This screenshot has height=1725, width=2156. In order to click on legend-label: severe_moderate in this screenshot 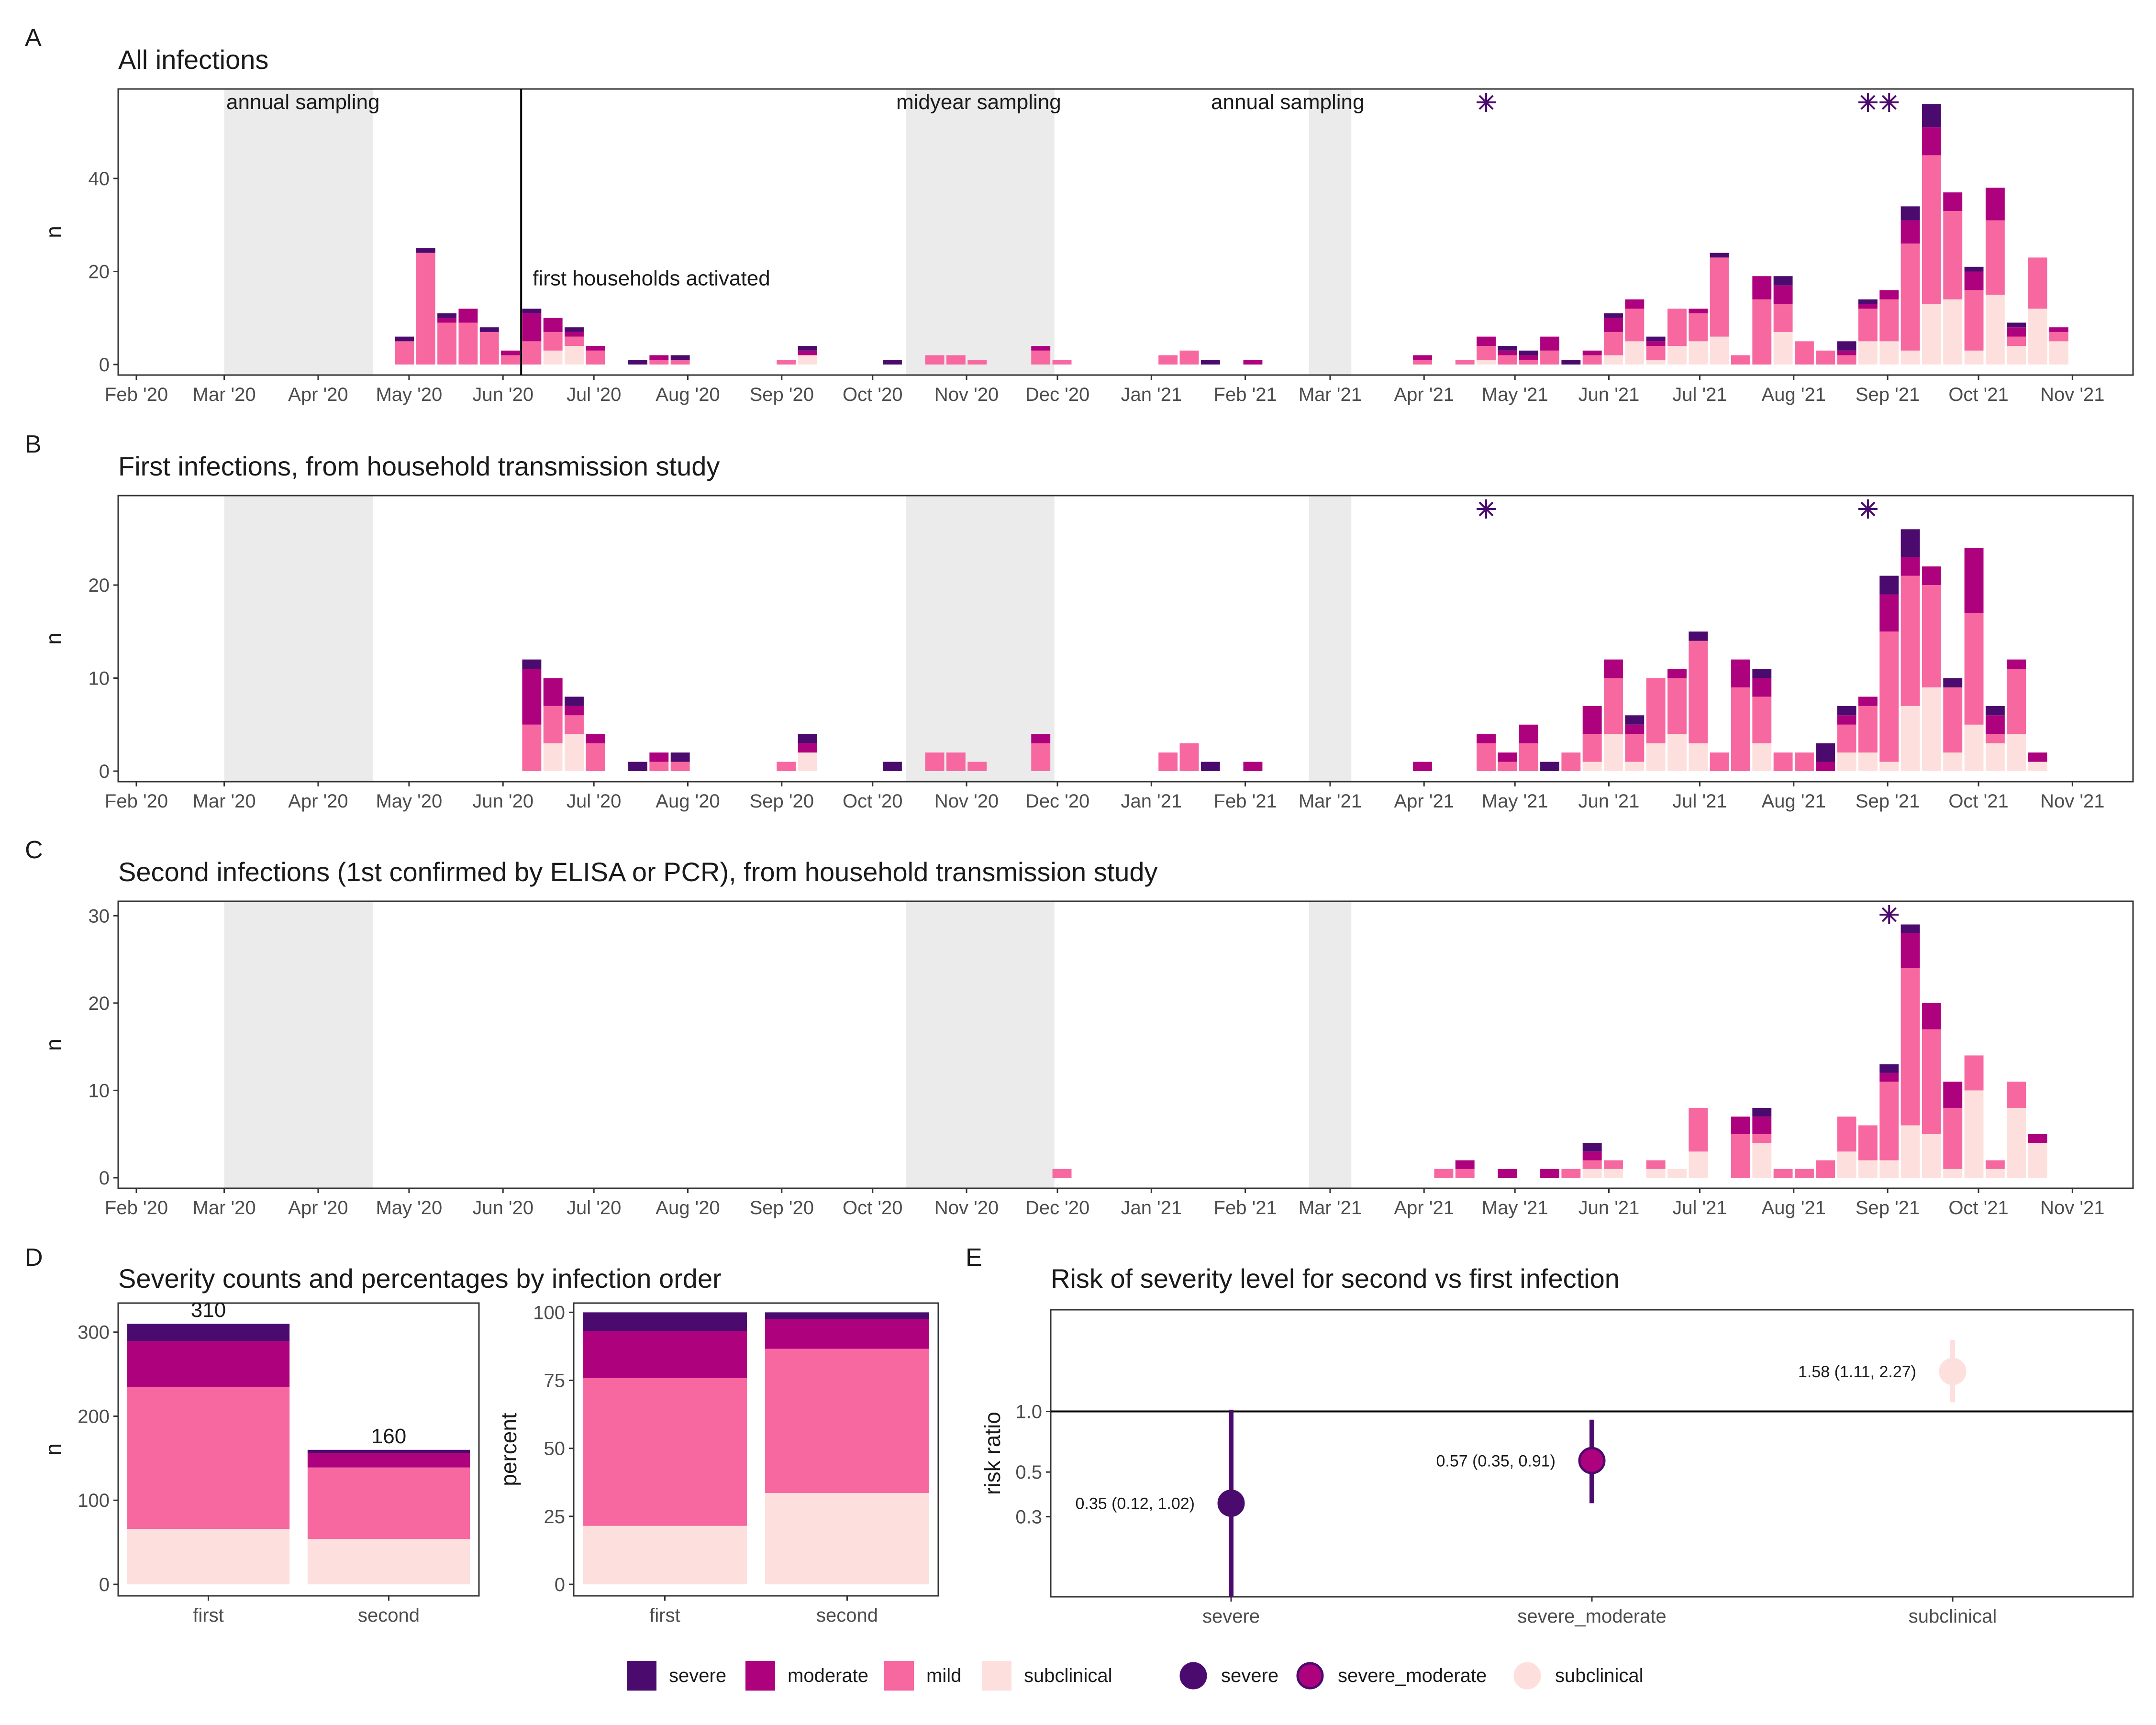, I will do `click(1412, 1675)`.